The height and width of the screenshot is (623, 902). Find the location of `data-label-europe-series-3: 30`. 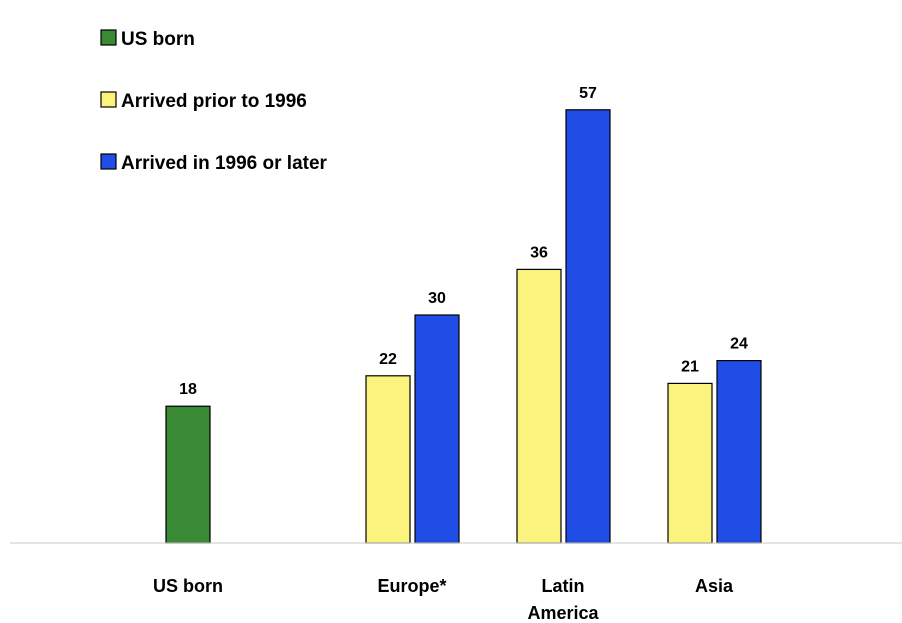

data-label-europe-series-3: 30 is located at coordinates (437, 298).